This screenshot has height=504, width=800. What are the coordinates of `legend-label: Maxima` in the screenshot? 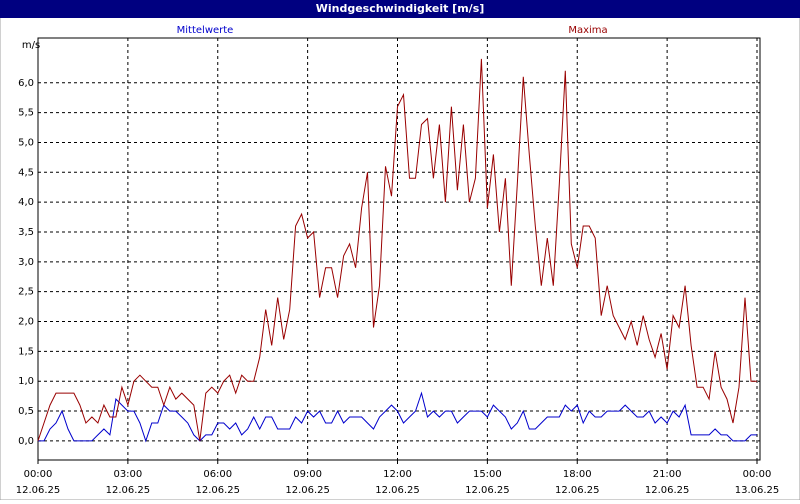 It's located at (587, 30).